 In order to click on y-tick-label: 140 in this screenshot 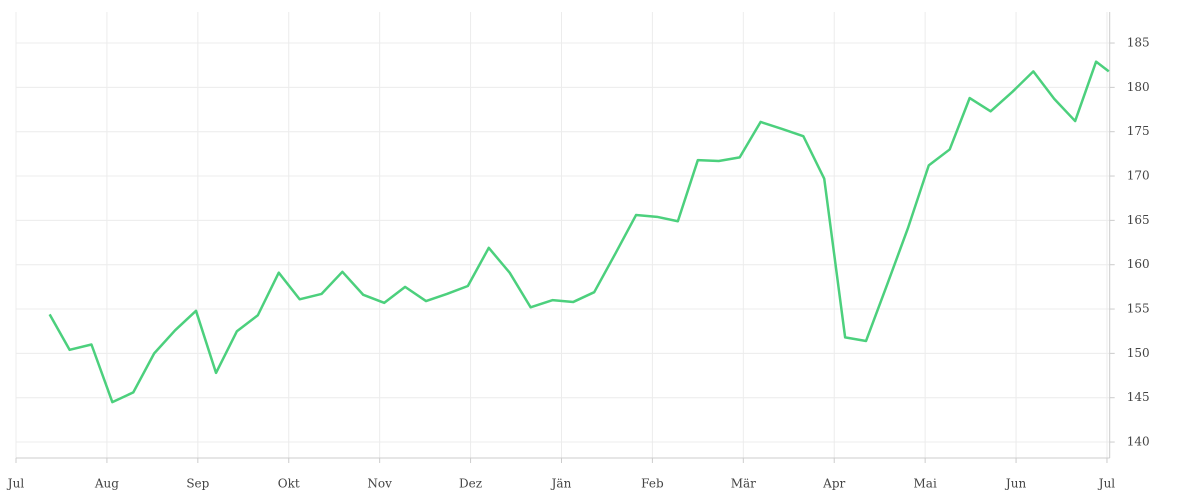, I will do `click(1138, 442)`.